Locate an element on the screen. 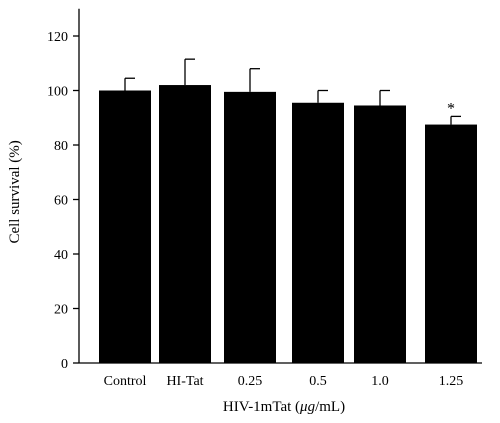 The width and height of the screenshot is (500, 423). x-tick-label-1-0: 1.0 is located at coordinates (380, 381).